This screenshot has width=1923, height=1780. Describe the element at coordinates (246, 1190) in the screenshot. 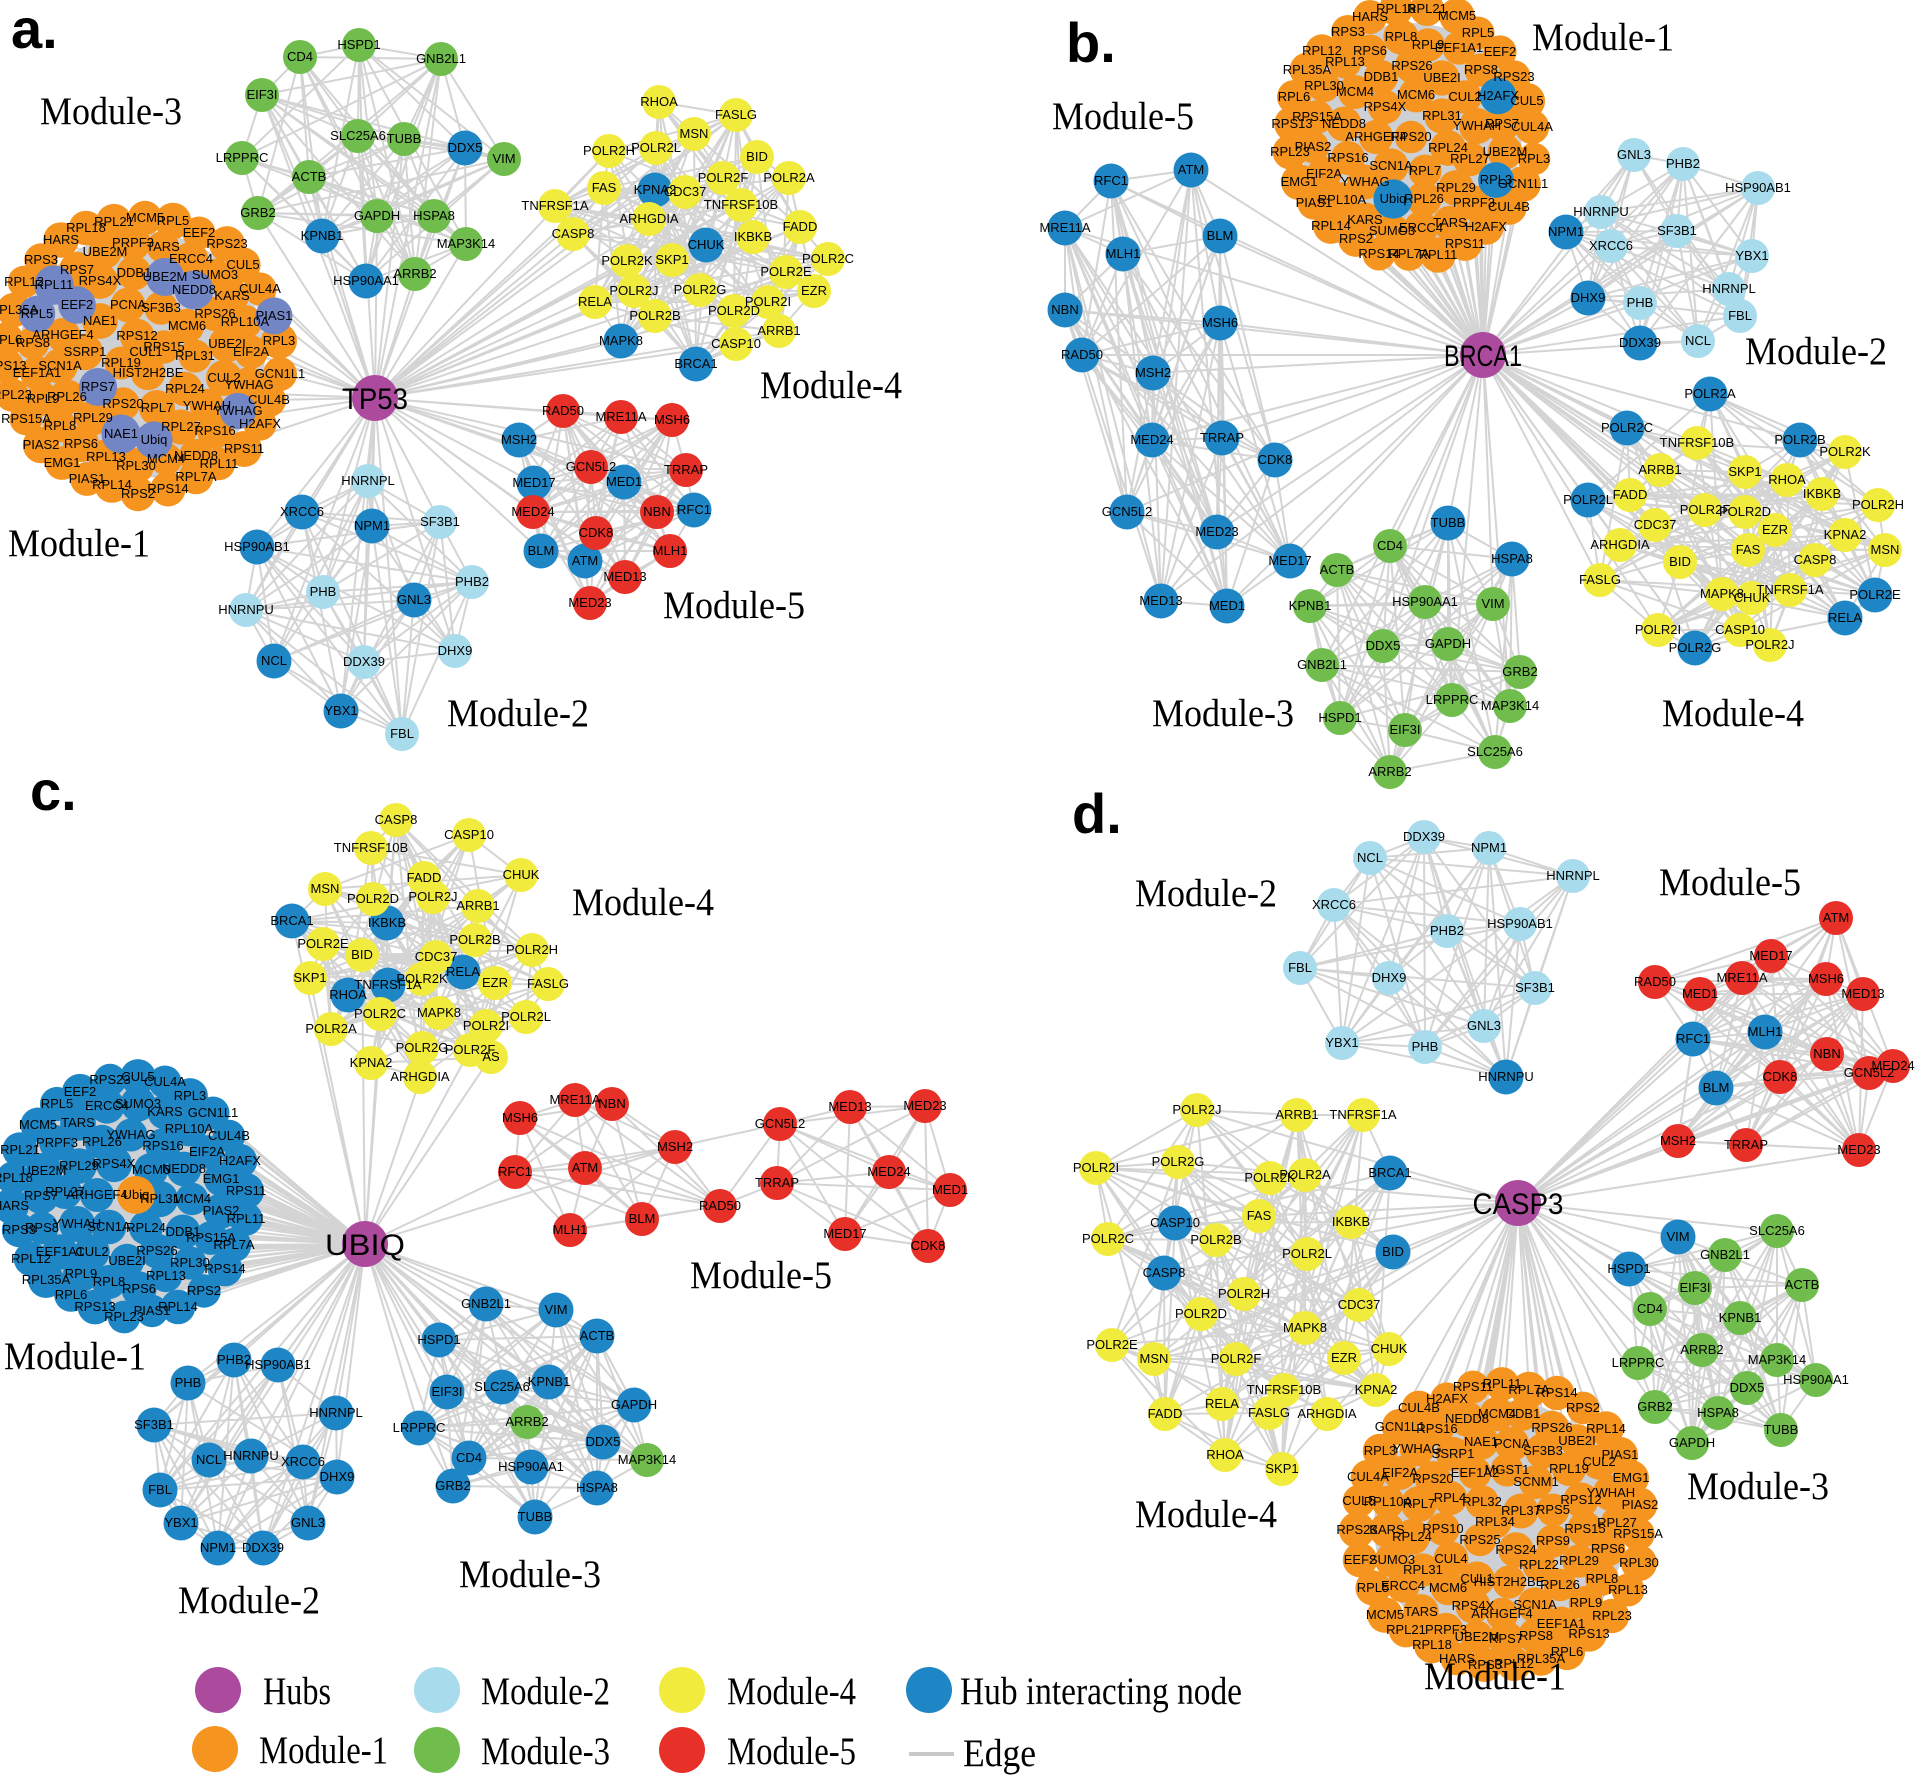

I see `svg-text: RPS11` at that location.